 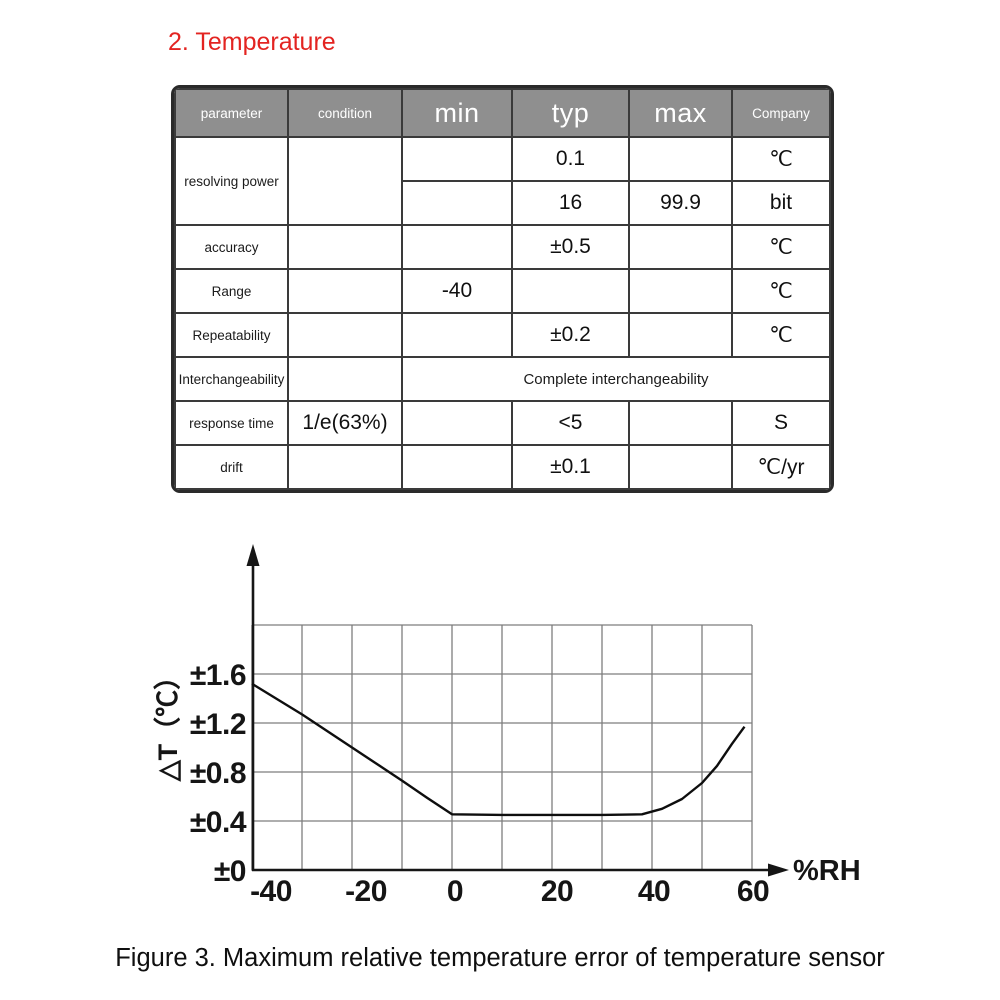 I want to click on table-row: Repeatability ±0.2 ℃, so click(x=502, y=335).